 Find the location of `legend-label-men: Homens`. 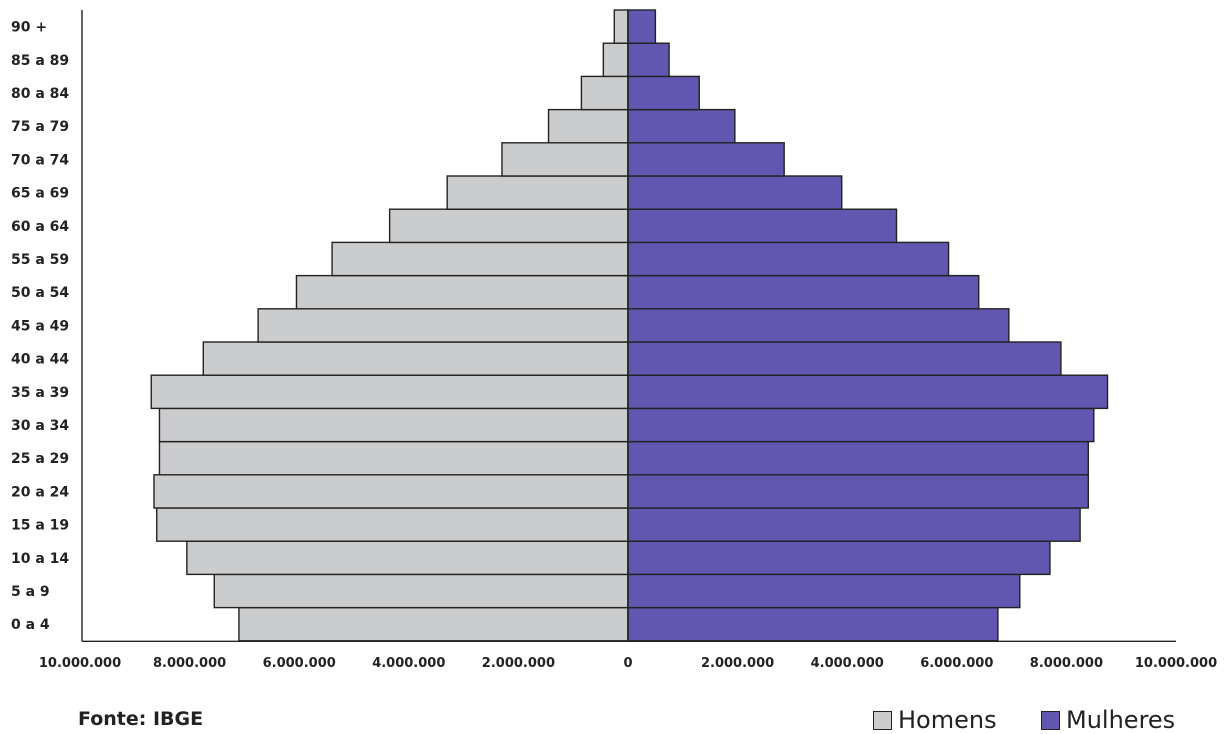

legend-label-men: Homens is located at coordinates (947, 720).